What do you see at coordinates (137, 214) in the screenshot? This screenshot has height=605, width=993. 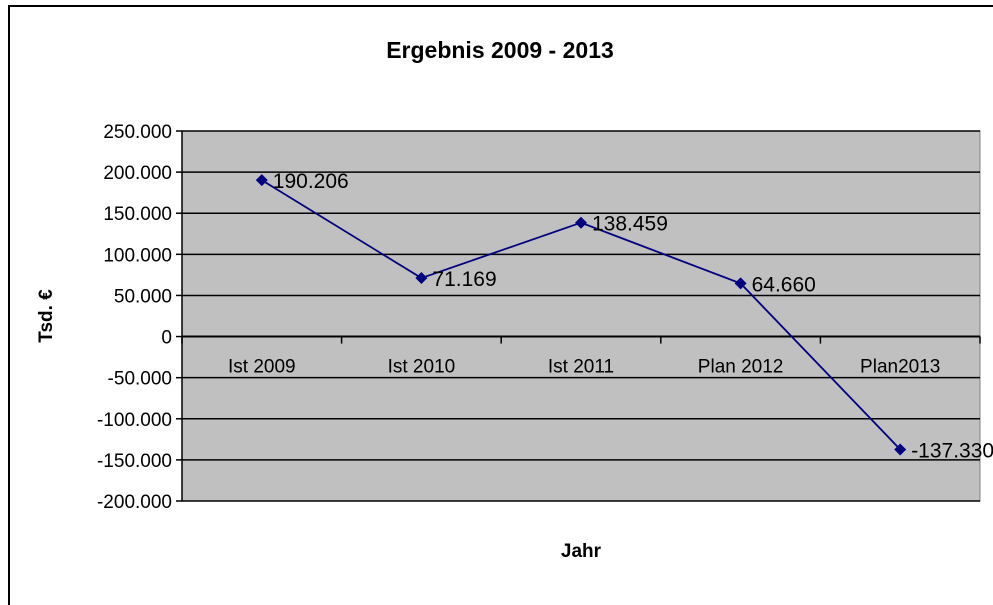 I see `y-tick-label: 150.000` at bounding box center [137, 214].